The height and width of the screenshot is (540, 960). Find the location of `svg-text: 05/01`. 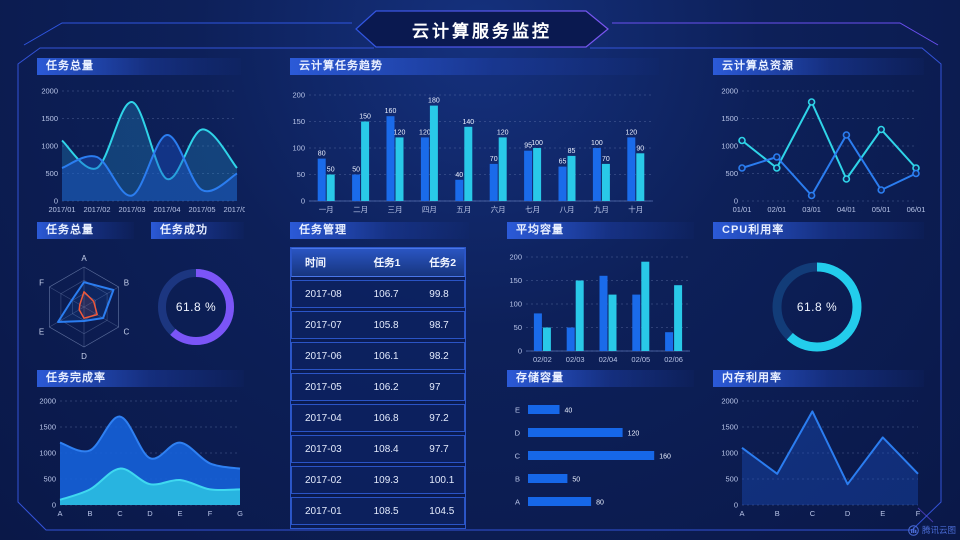

svg-text: 05/01 is located at coordinates (881, 209).